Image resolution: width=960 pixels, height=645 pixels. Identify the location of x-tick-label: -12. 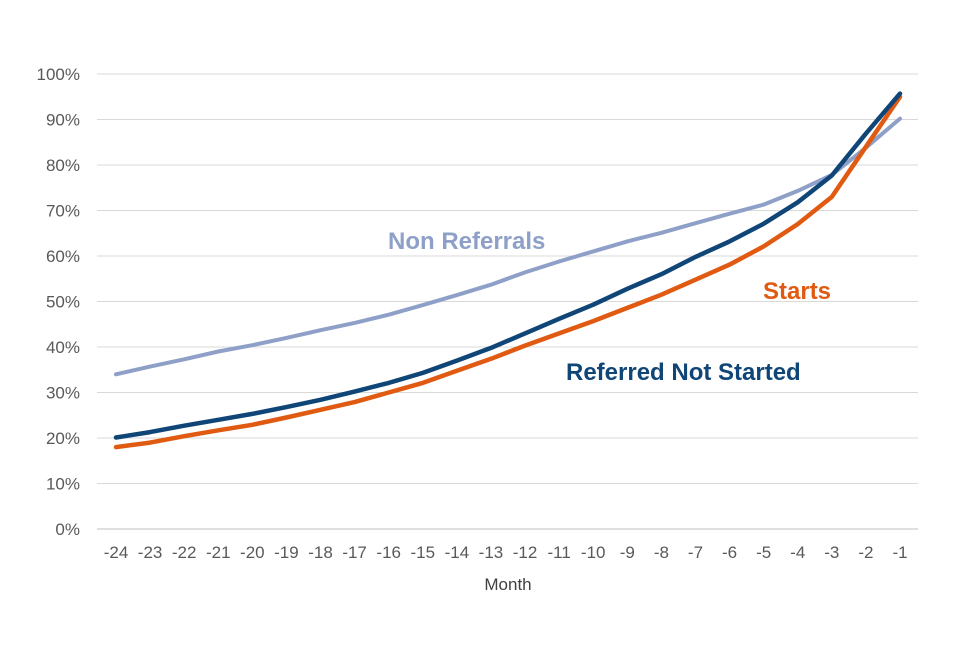
(525, 552).